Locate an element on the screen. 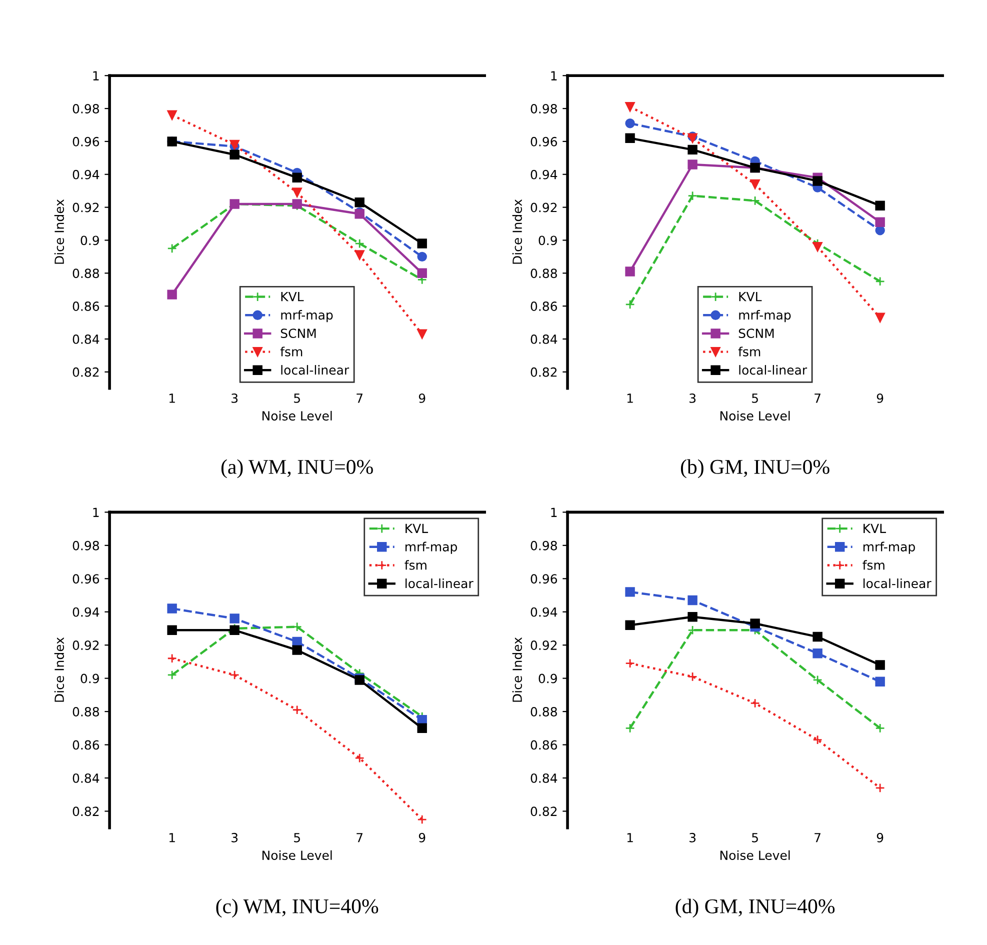 This screenshot has width=987, height=945. text: (d) GM, INU=40% is located at coordinates (755, 908).